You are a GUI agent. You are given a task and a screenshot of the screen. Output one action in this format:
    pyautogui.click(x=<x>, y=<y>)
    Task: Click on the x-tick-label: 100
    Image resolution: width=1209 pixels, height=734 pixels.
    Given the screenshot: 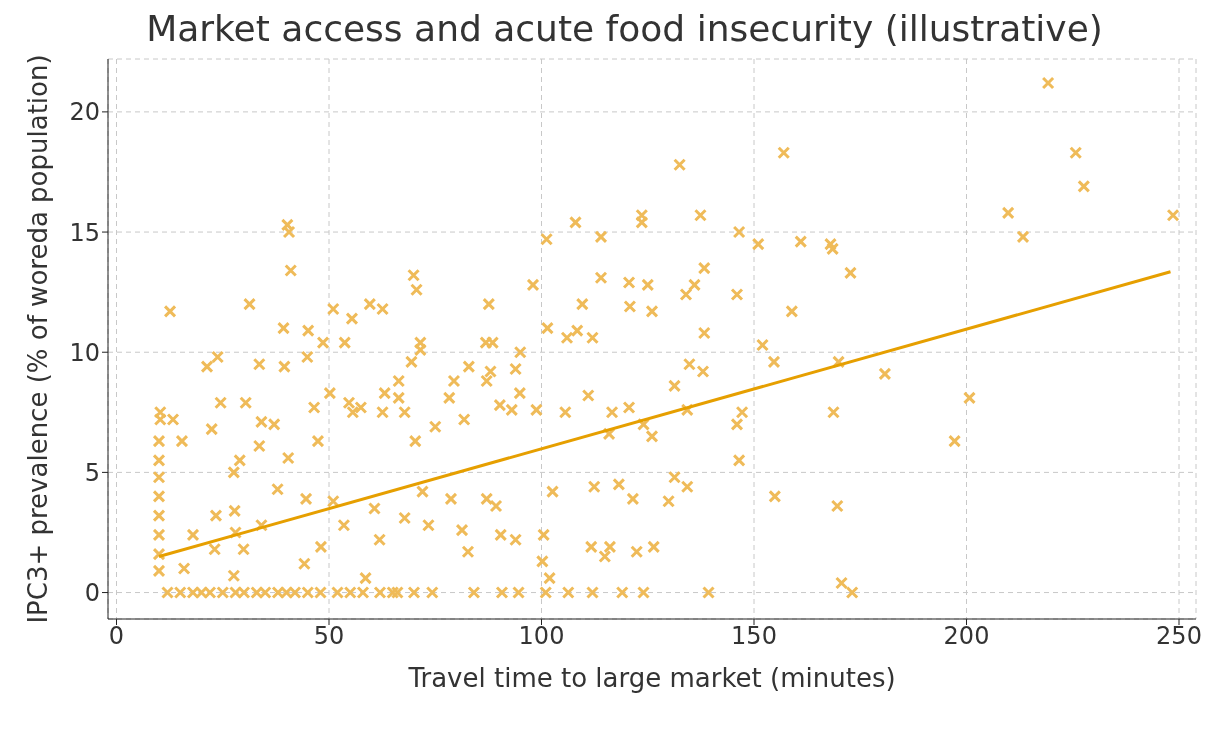 What is the action you would take?
    pyautogui.click(x=541, y=636)
    